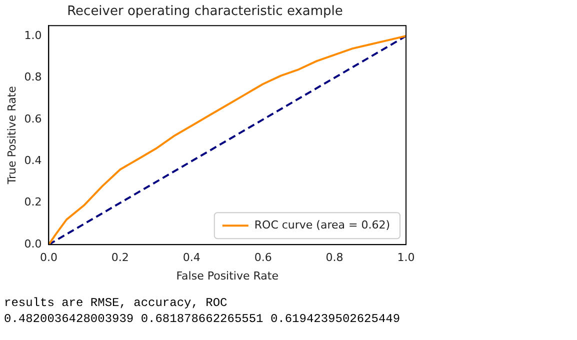 This screenshot has height=340, width=577. Describe the element at coordinates (33, 77) in the screenshot. I see `y-tick-label: 0.8` at that location.